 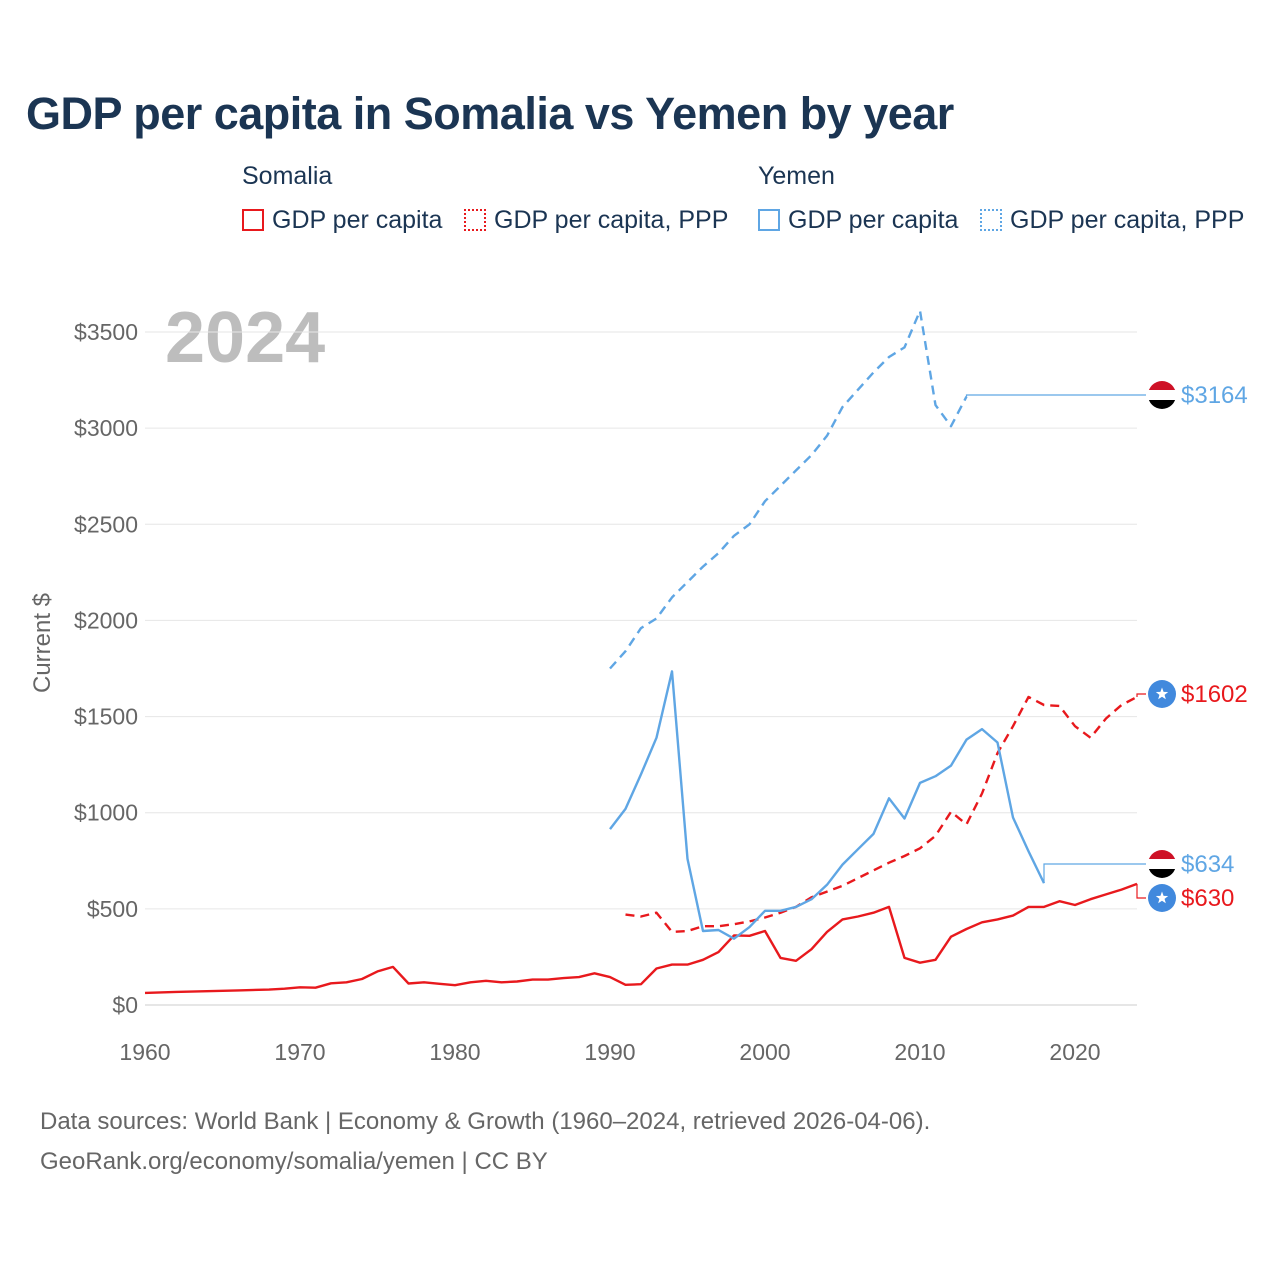 What do you see at coordinates (609, 1052) in the screenshot?
I see `x-tick-label: 1990` at bounding box center [609, 1052].